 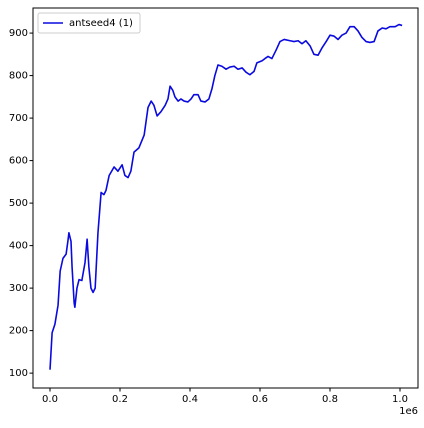 I want to click on y-tick-label: 800, so click(x=18, y=76).